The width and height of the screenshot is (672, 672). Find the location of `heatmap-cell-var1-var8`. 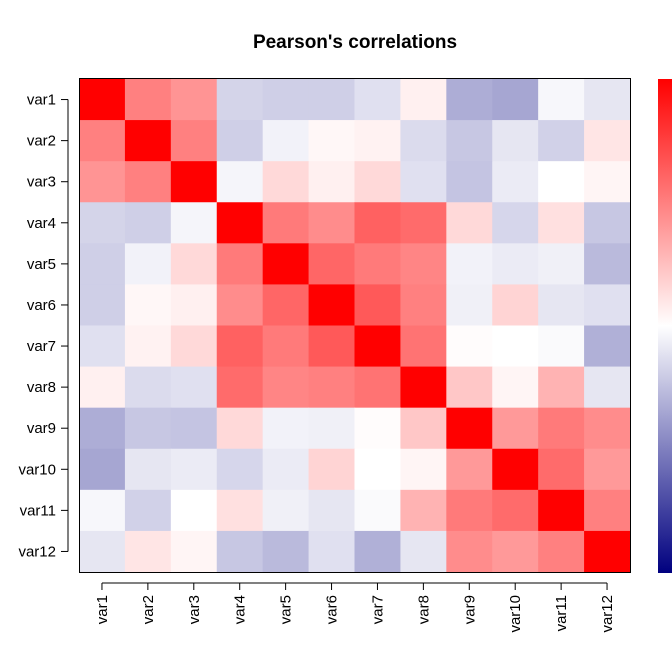

heatmap-cell-var1-var8 is located at coordinates (423, 100).